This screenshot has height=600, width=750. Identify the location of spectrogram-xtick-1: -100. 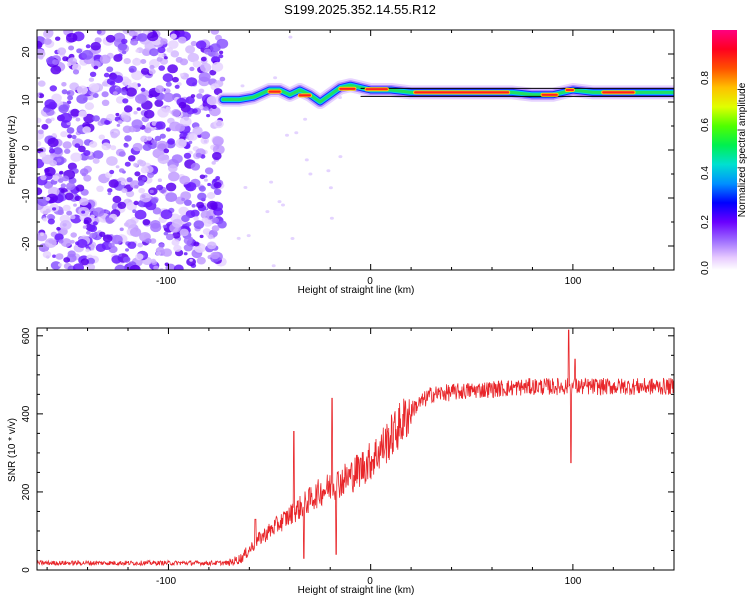
(166, 281).